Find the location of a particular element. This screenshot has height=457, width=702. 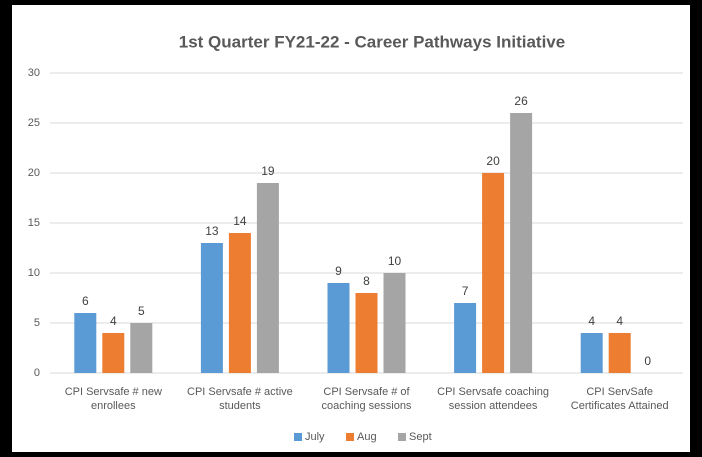

y-tick-label: 30 is located at coordinates (34, 73).